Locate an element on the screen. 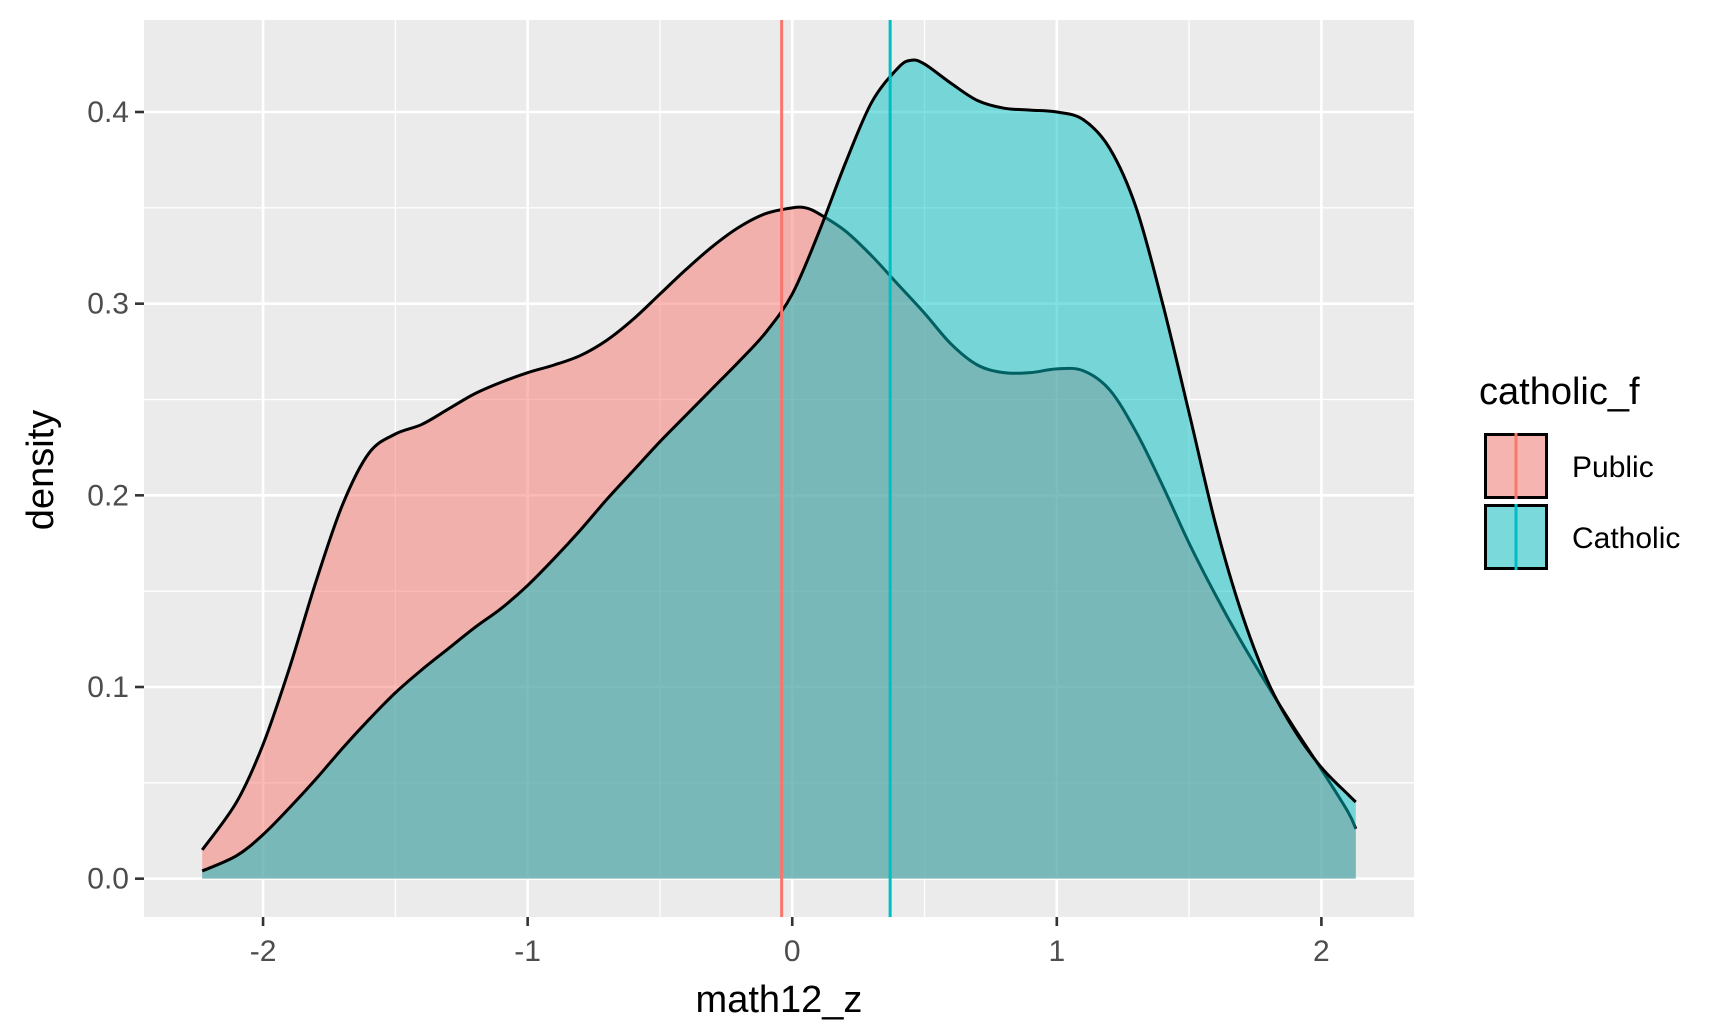 This screenshot has width=1728, height=1036. x-axis: -2 -1 0 1 2 is located at coordinates (790, 942).